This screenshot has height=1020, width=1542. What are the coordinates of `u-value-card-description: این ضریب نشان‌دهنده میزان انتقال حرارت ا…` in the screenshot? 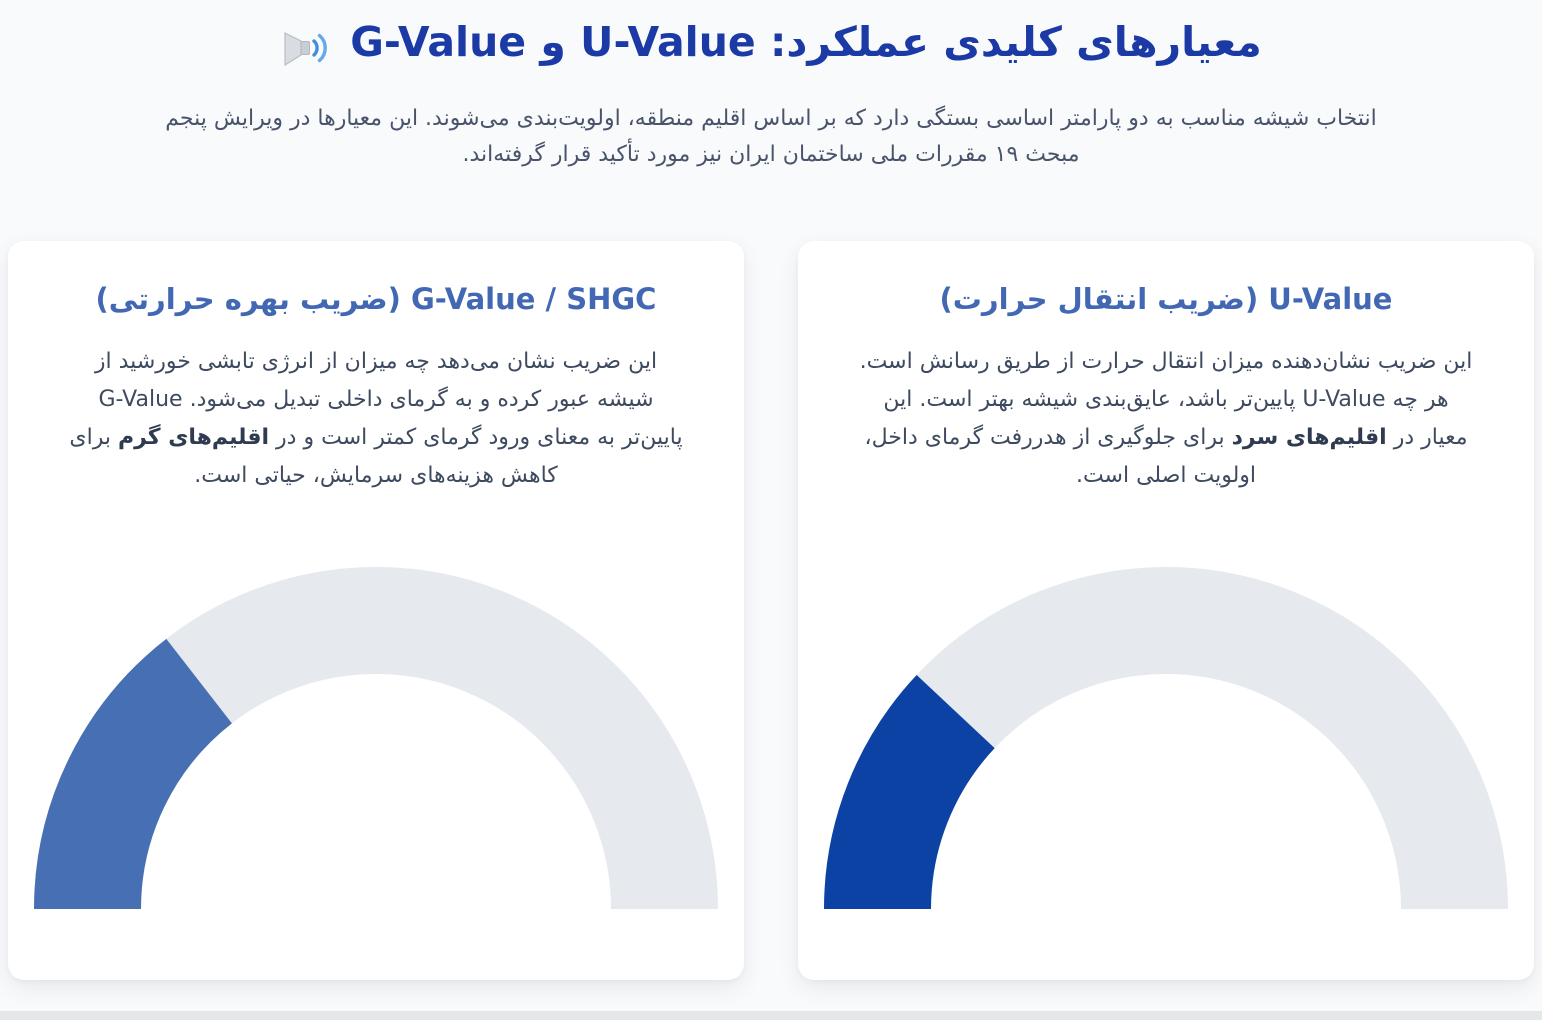 It's located at (1166, 418).